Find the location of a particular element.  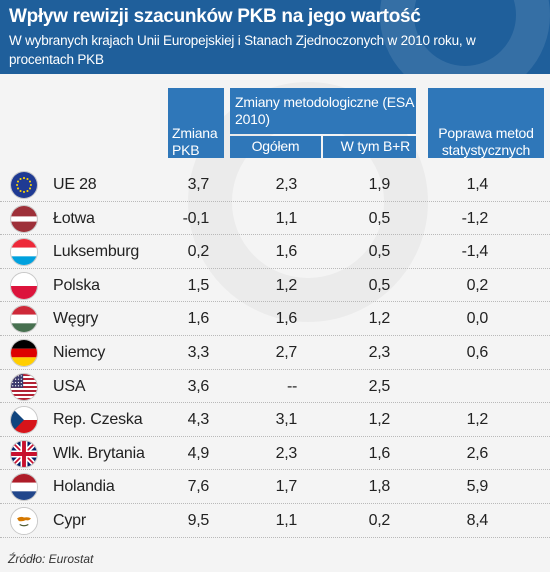

value-poprawa: 0,6 is located at coordinates (477, 352).